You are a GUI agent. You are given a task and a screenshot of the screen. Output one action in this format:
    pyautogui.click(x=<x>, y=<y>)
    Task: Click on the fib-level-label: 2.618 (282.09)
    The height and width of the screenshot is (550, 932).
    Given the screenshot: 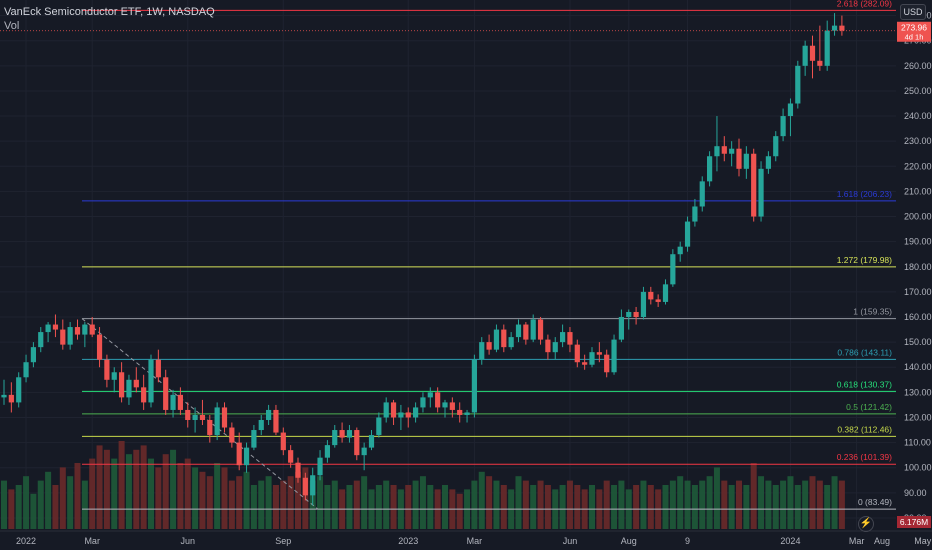 What is the action you would take?
    pyautogui.click(x=864, y=4)
    